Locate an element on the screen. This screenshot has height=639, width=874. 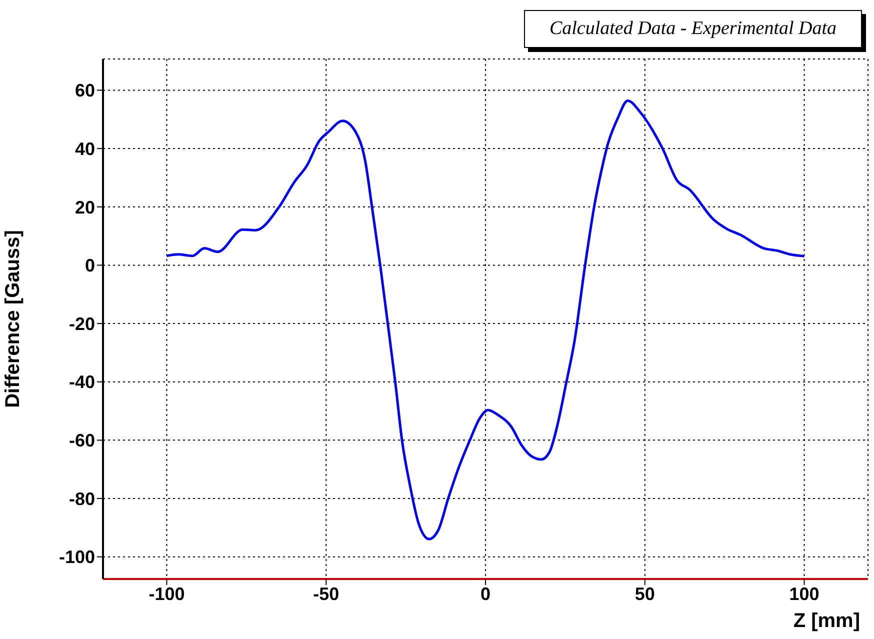
y-tick-label: -80 is located at coordinates (81, 498).